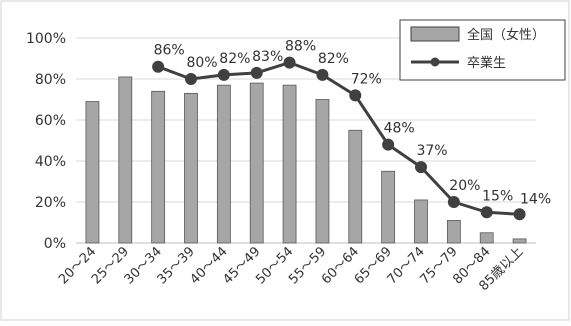 This screenshot has width=571, height=326. I want to click on y-tick-label: 0%, so click(55, 244).